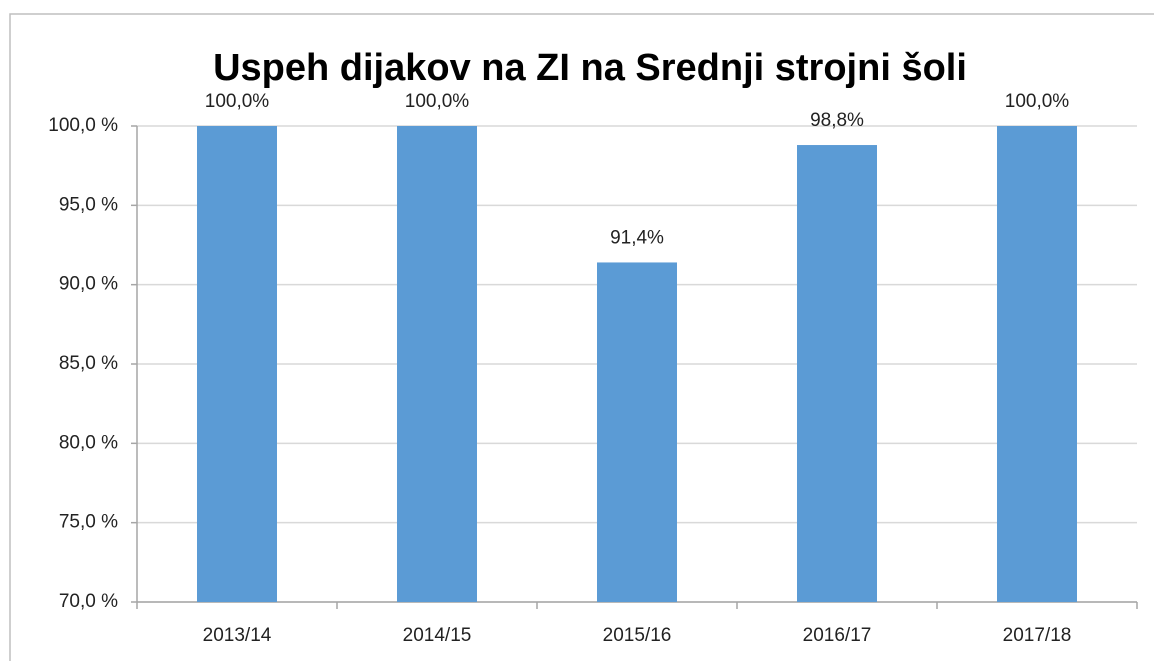  I want to click on x-tick-label: 2015/16, so click(637, 635).